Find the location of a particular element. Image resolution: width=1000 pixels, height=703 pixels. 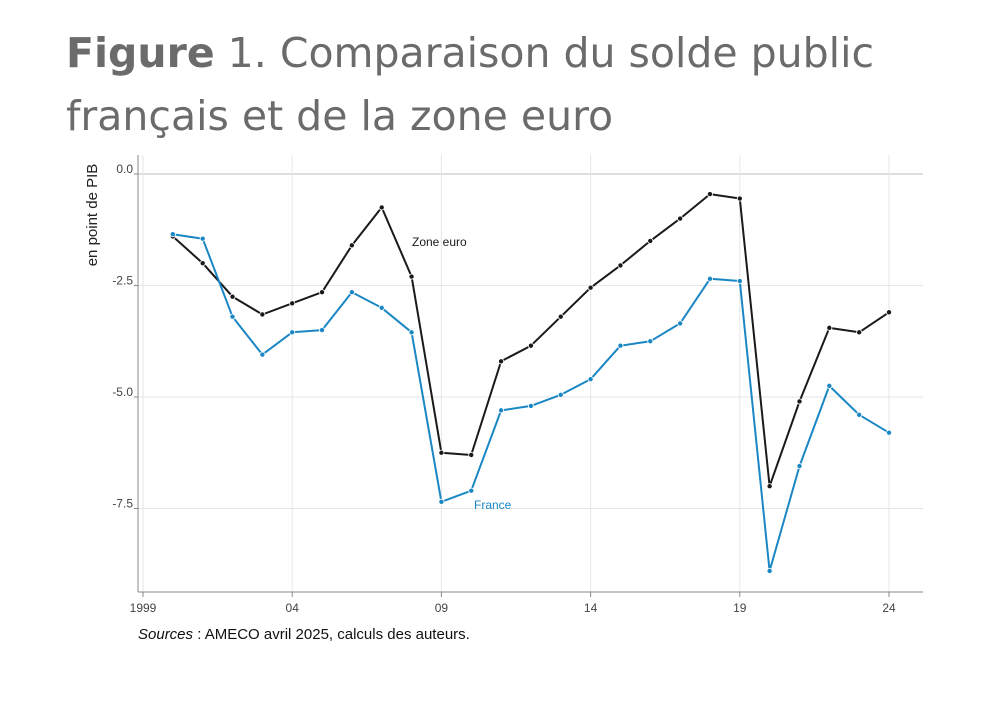

figure-lead: Figure is located at coordinates (140, 53).